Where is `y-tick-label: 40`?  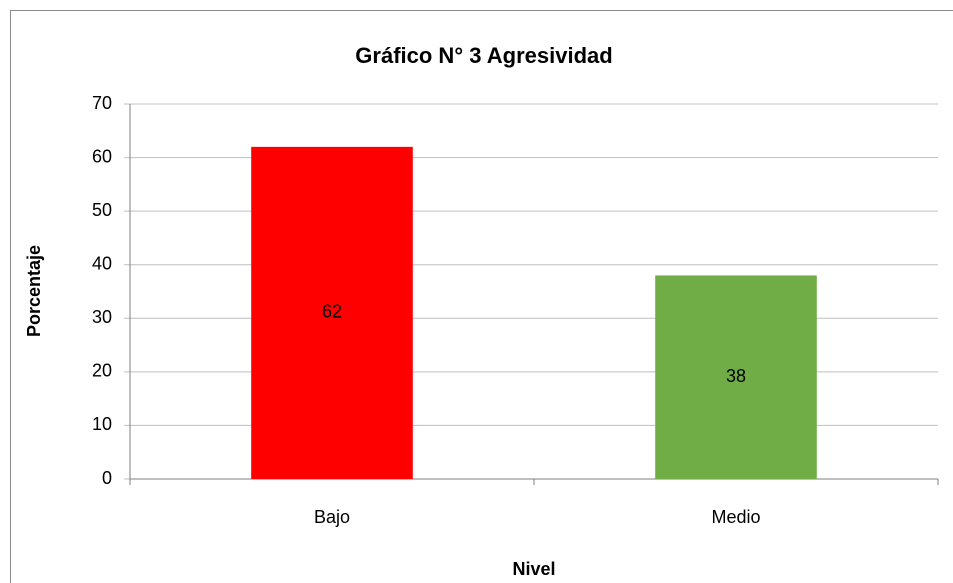 y-tick-label: 40 is located at coordinates (102, 263).